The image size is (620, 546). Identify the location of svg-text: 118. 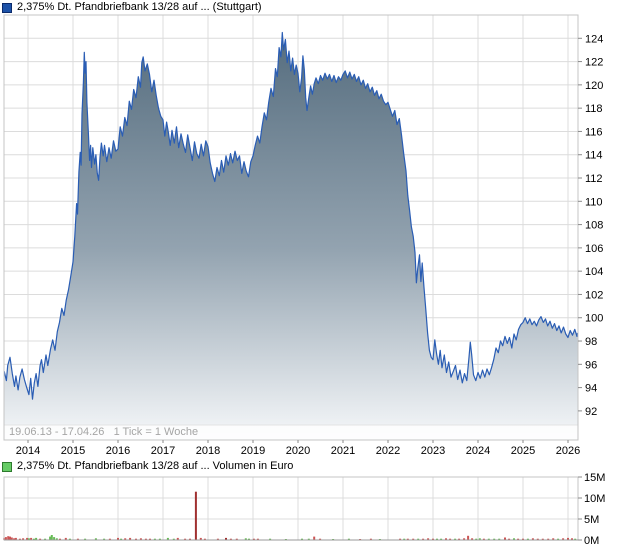
(594, 109).